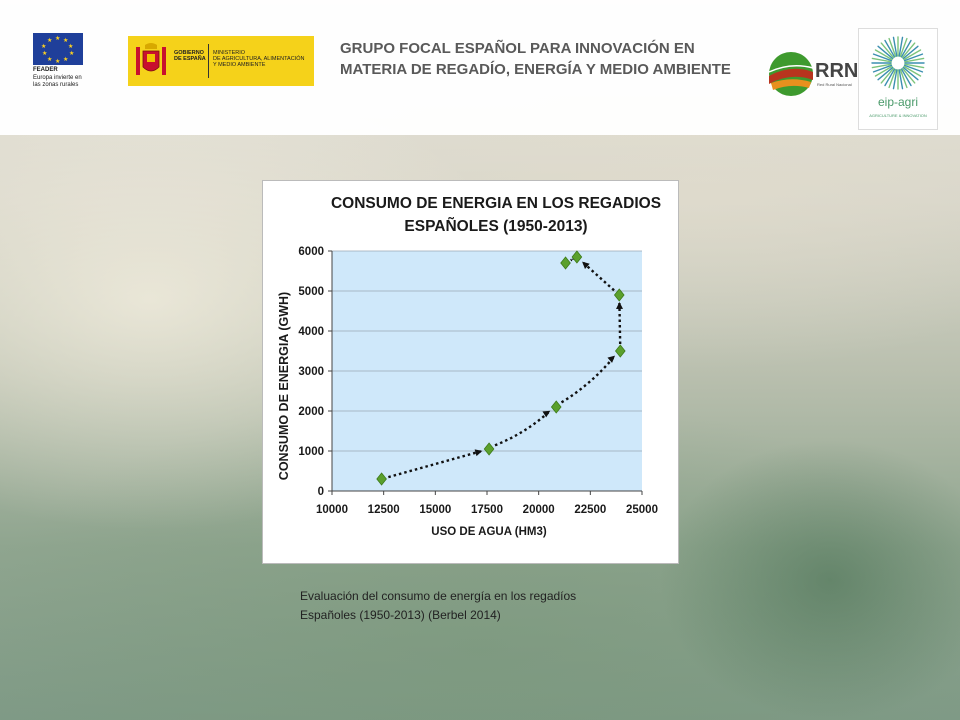 Image resolution: width=960 pixels, height=720 pixels. What do you see at coordinates (834, 84) in the screenshot?
I see `rrn-logo-sub: Red Rural Nacional` at bounding box center [834, 84].